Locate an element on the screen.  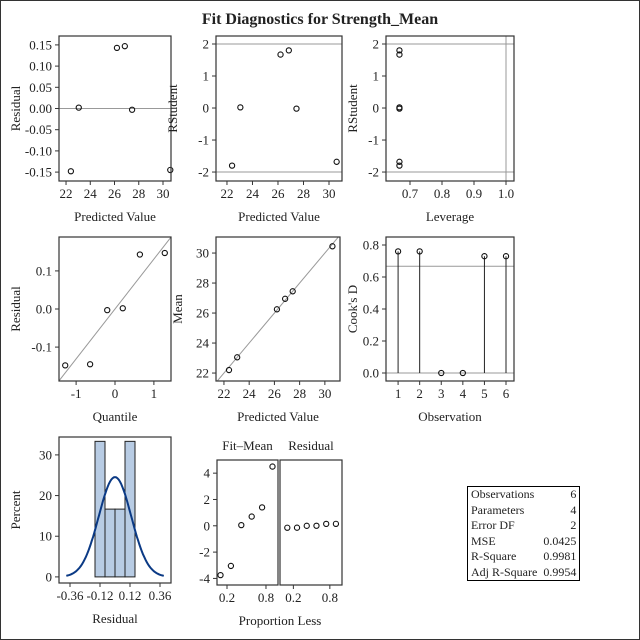
y-tick-label: 4 is located at coordinates (207, 473).